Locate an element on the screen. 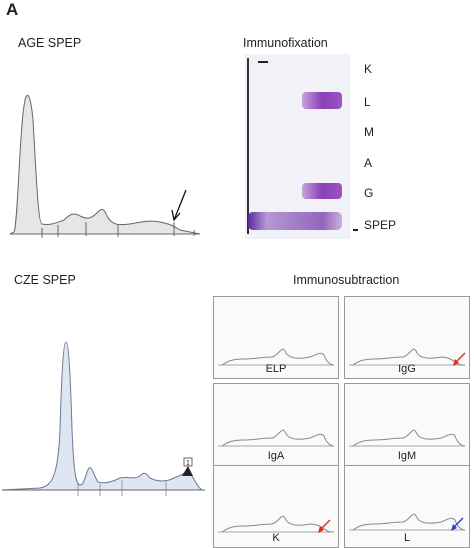 This screenshot has height=548, width=474. lane-label-k: K is located at coordinates (368, 69).